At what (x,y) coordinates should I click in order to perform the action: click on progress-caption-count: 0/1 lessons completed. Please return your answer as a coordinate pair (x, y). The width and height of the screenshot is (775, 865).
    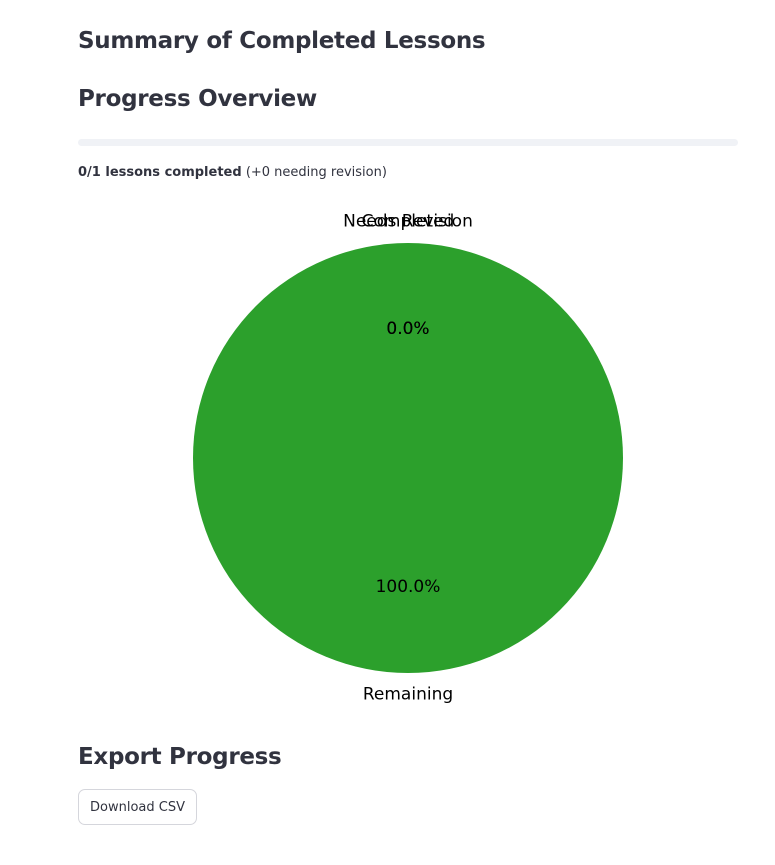
    Looking at the image, I should click on (160, 172).